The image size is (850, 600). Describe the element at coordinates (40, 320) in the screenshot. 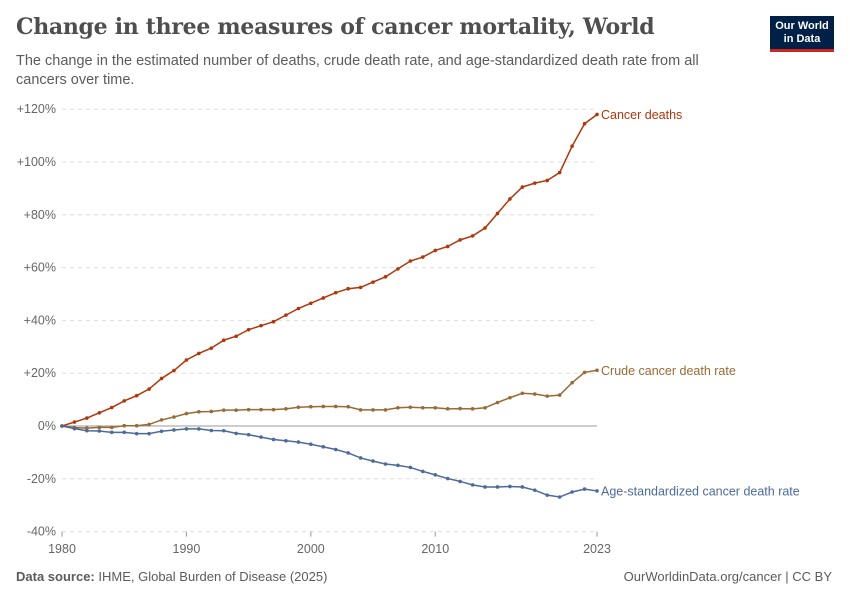

I see `y-tick-label: +40%` at that location.